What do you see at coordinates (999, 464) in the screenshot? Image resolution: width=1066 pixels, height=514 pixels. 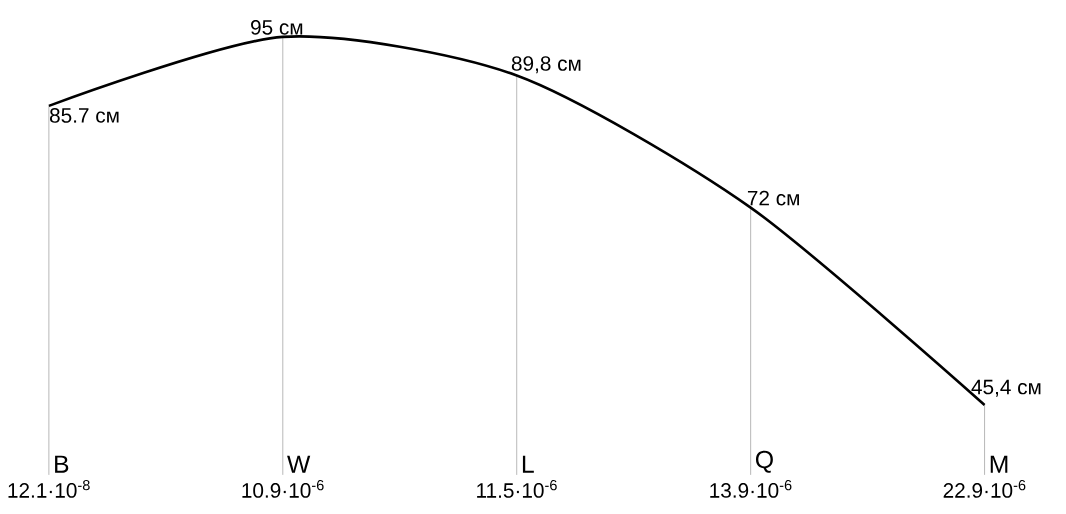 I see `text: M` at bounding box center [999, 464].